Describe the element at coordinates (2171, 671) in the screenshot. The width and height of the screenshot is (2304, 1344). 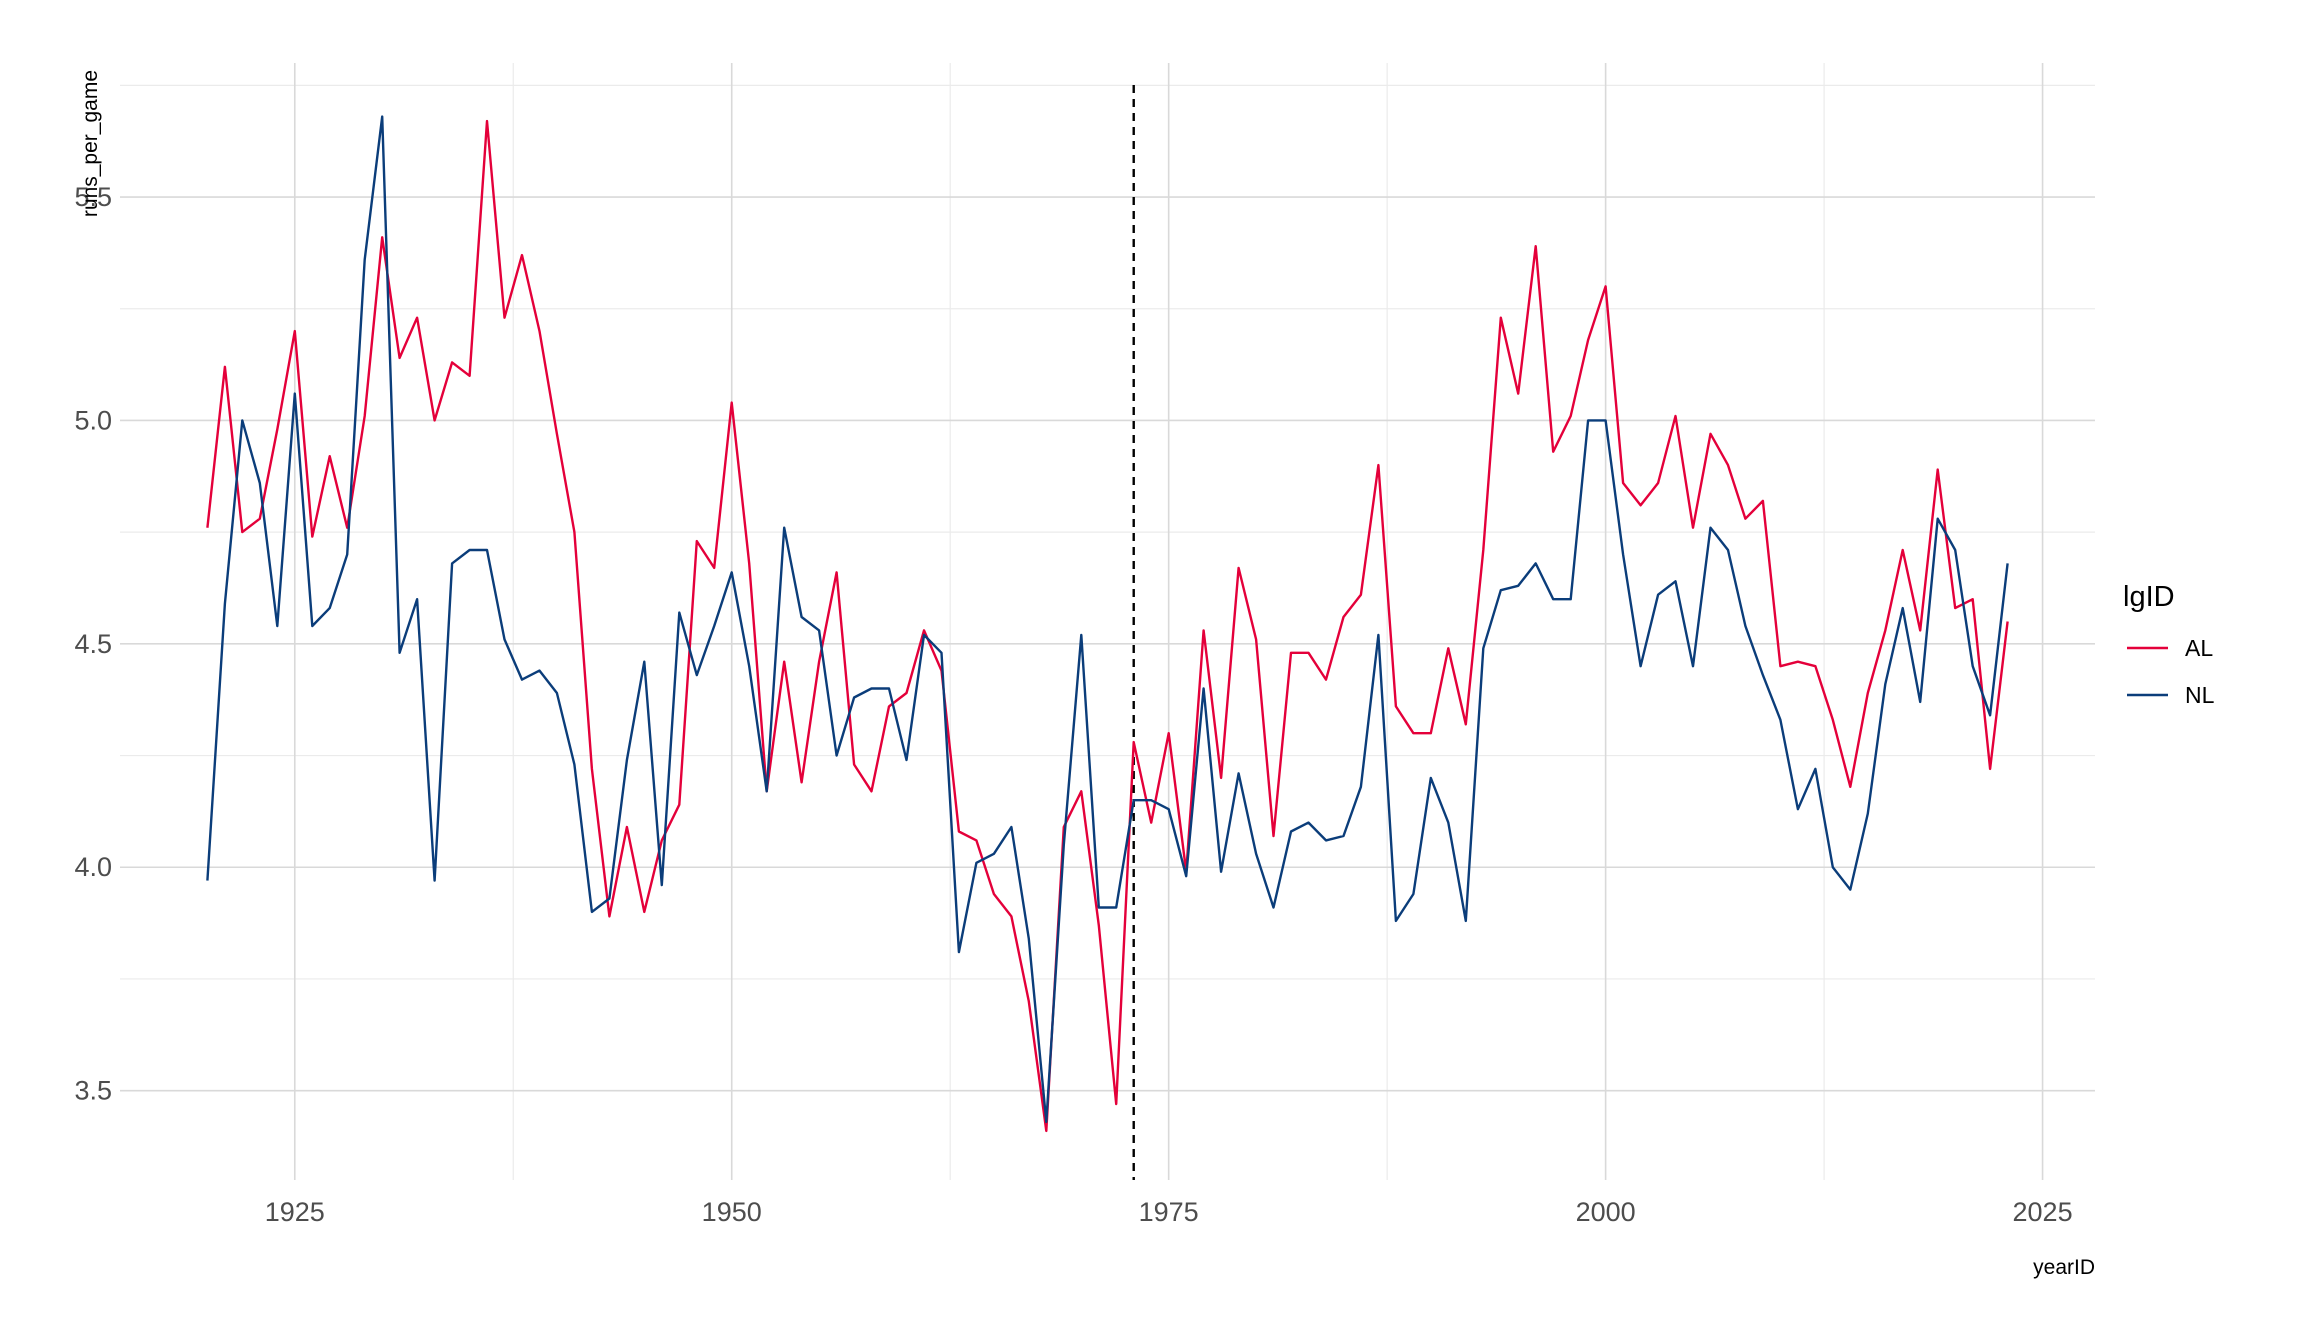
I see `legend-items: AL NL` at that location.